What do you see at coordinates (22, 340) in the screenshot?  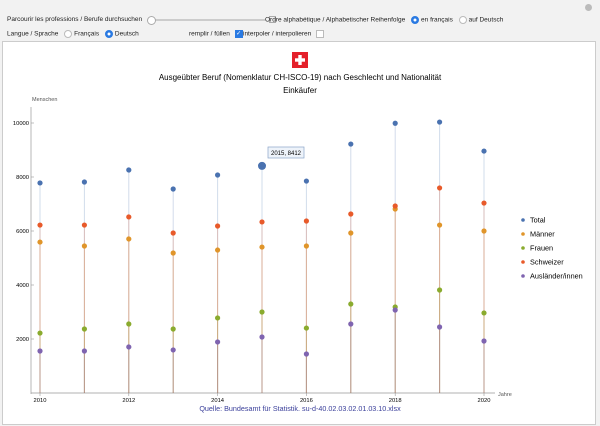 I see `y-tick-label: 2000` at bounding box center [22, 340].